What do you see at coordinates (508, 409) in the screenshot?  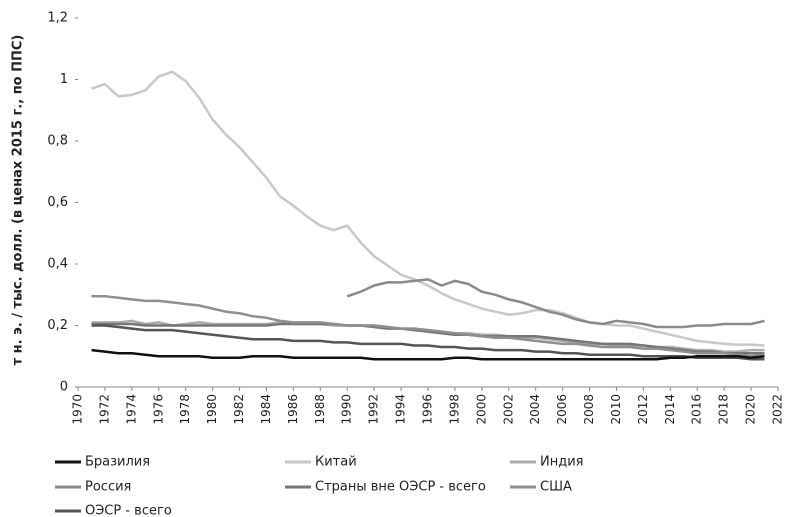 I see `x-tick-label: 2002` at bounding box center [508, 409].